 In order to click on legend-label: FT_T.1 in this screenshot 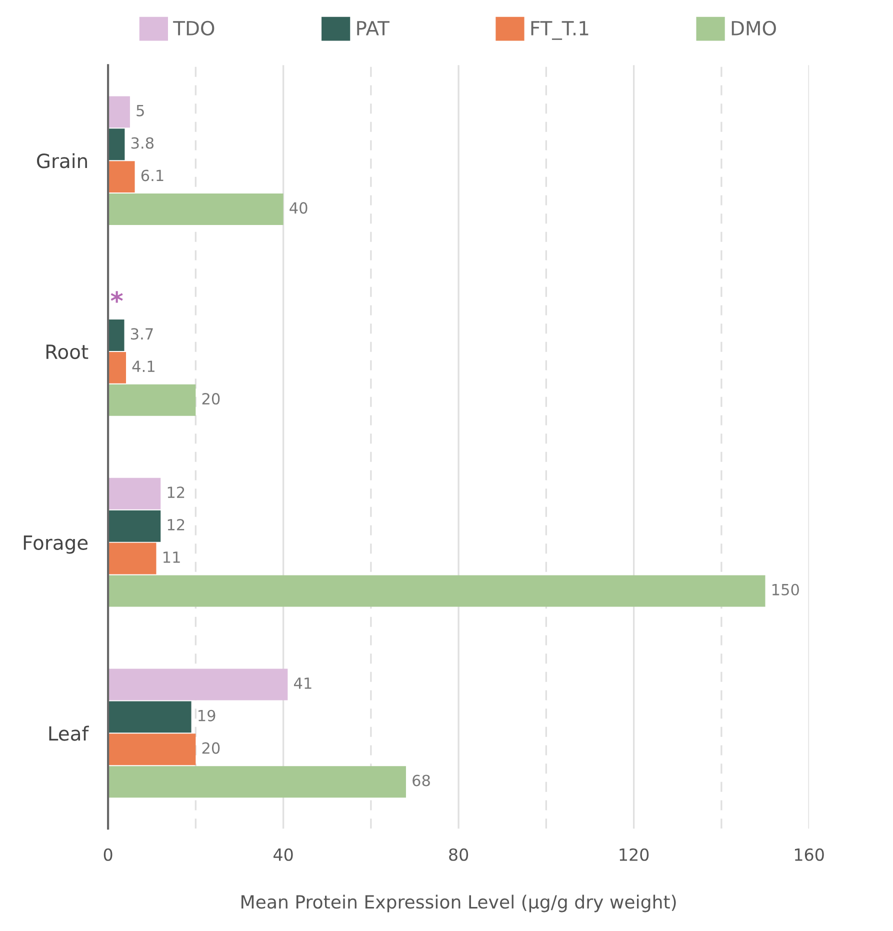, I will do `click(559, 30)`.